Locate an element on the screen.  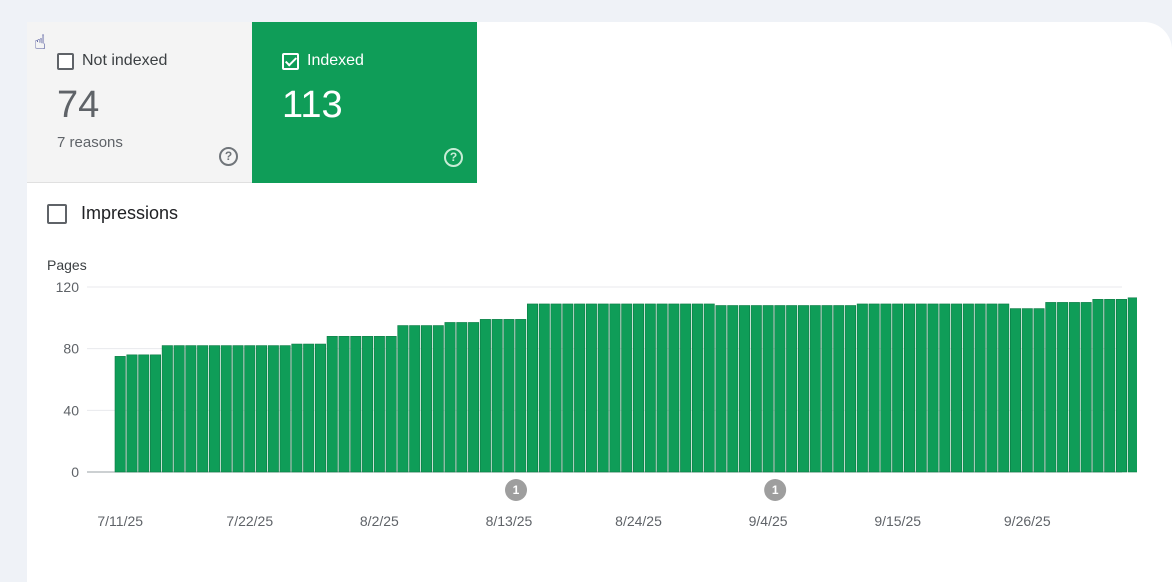
not-indexed-checkbox is located at coordinates (65, 61).